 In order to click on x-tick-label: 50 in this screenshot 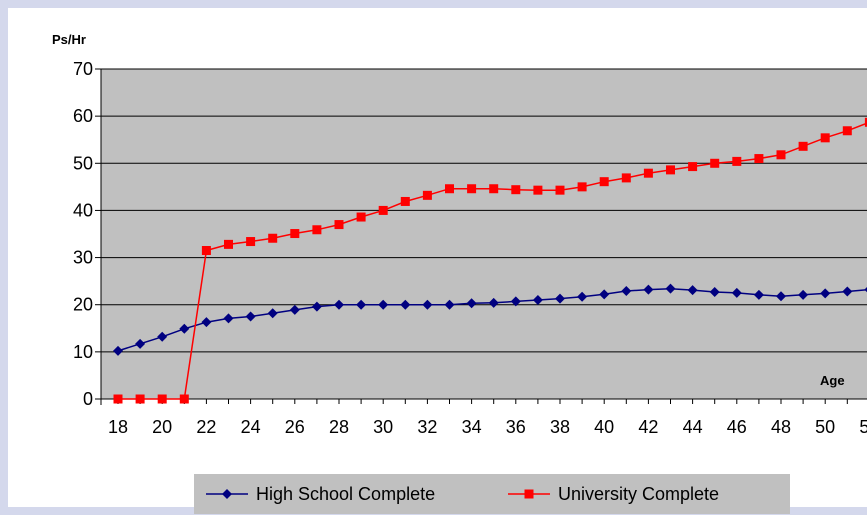, I will do `click(825, 427)`.